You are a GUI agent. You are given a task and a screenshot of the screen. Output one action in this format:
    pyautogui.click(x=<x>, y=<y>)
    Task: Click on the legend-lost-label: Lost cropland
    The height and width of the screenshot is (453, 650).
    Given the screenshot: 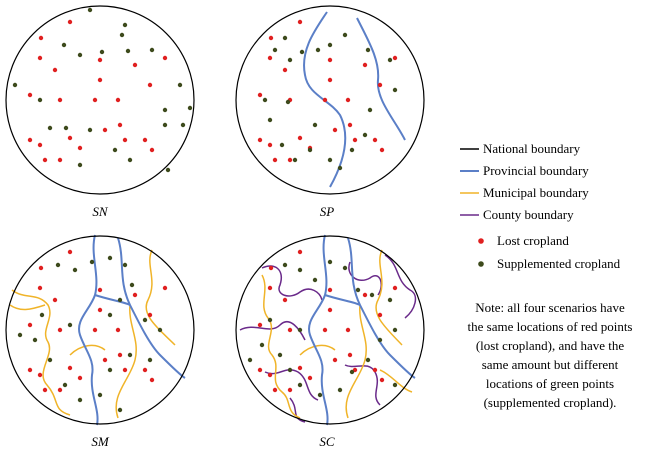 What is the action you would take?
    pyautogui.click(x=533, y=240)
    